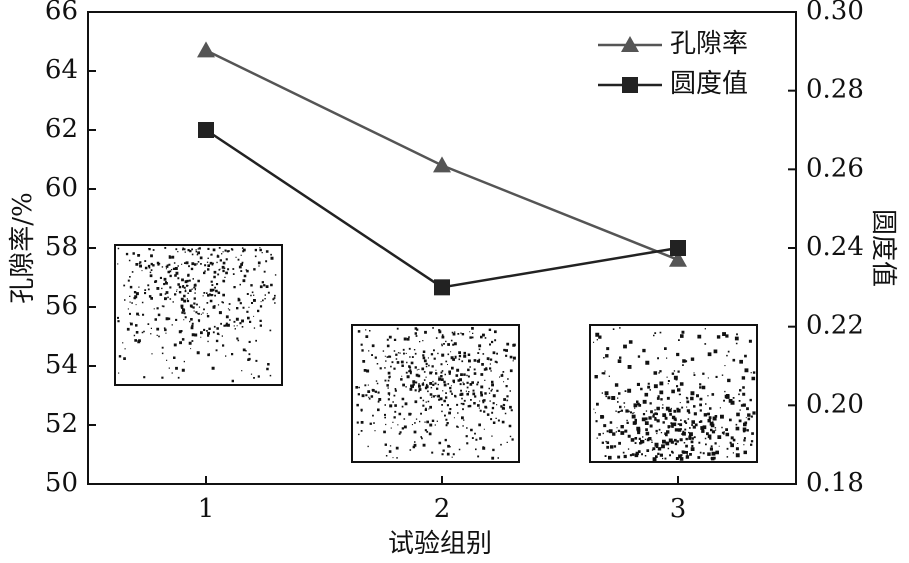 The height and width of the screenshot is (563, 909). I want to click on y2-tick-label: 0.24, so click(835, 247).